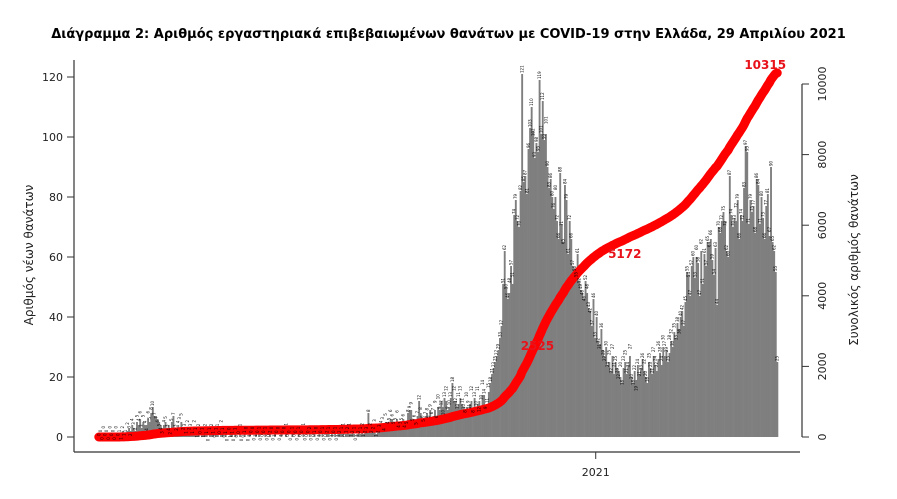 This screenshot has height=499, width=897. I want to click on cumulative-annotation: 10315, so click(765, 65).